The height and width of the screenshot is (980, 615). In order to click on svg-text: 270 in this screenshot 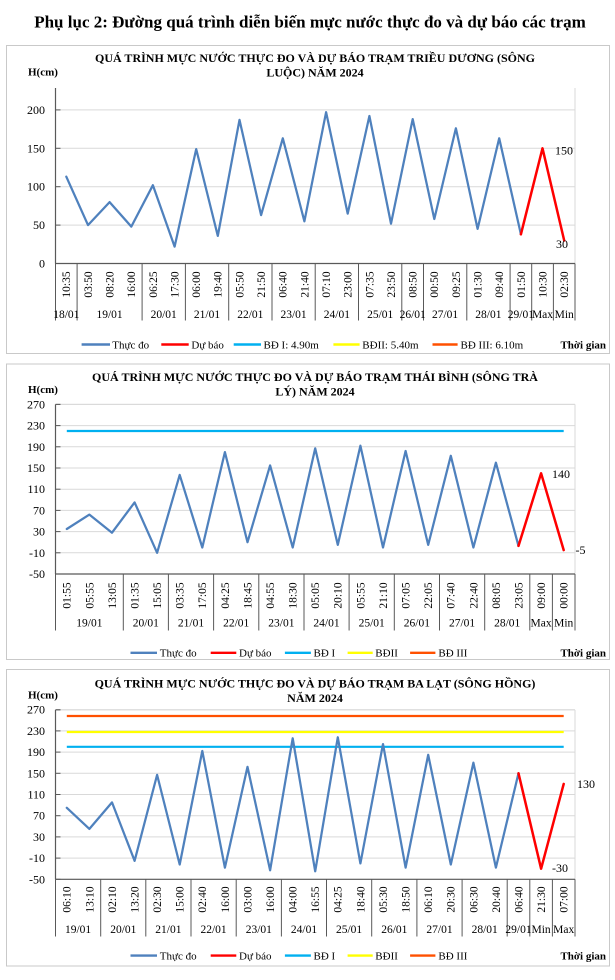, I will do `click(36, 710)`.